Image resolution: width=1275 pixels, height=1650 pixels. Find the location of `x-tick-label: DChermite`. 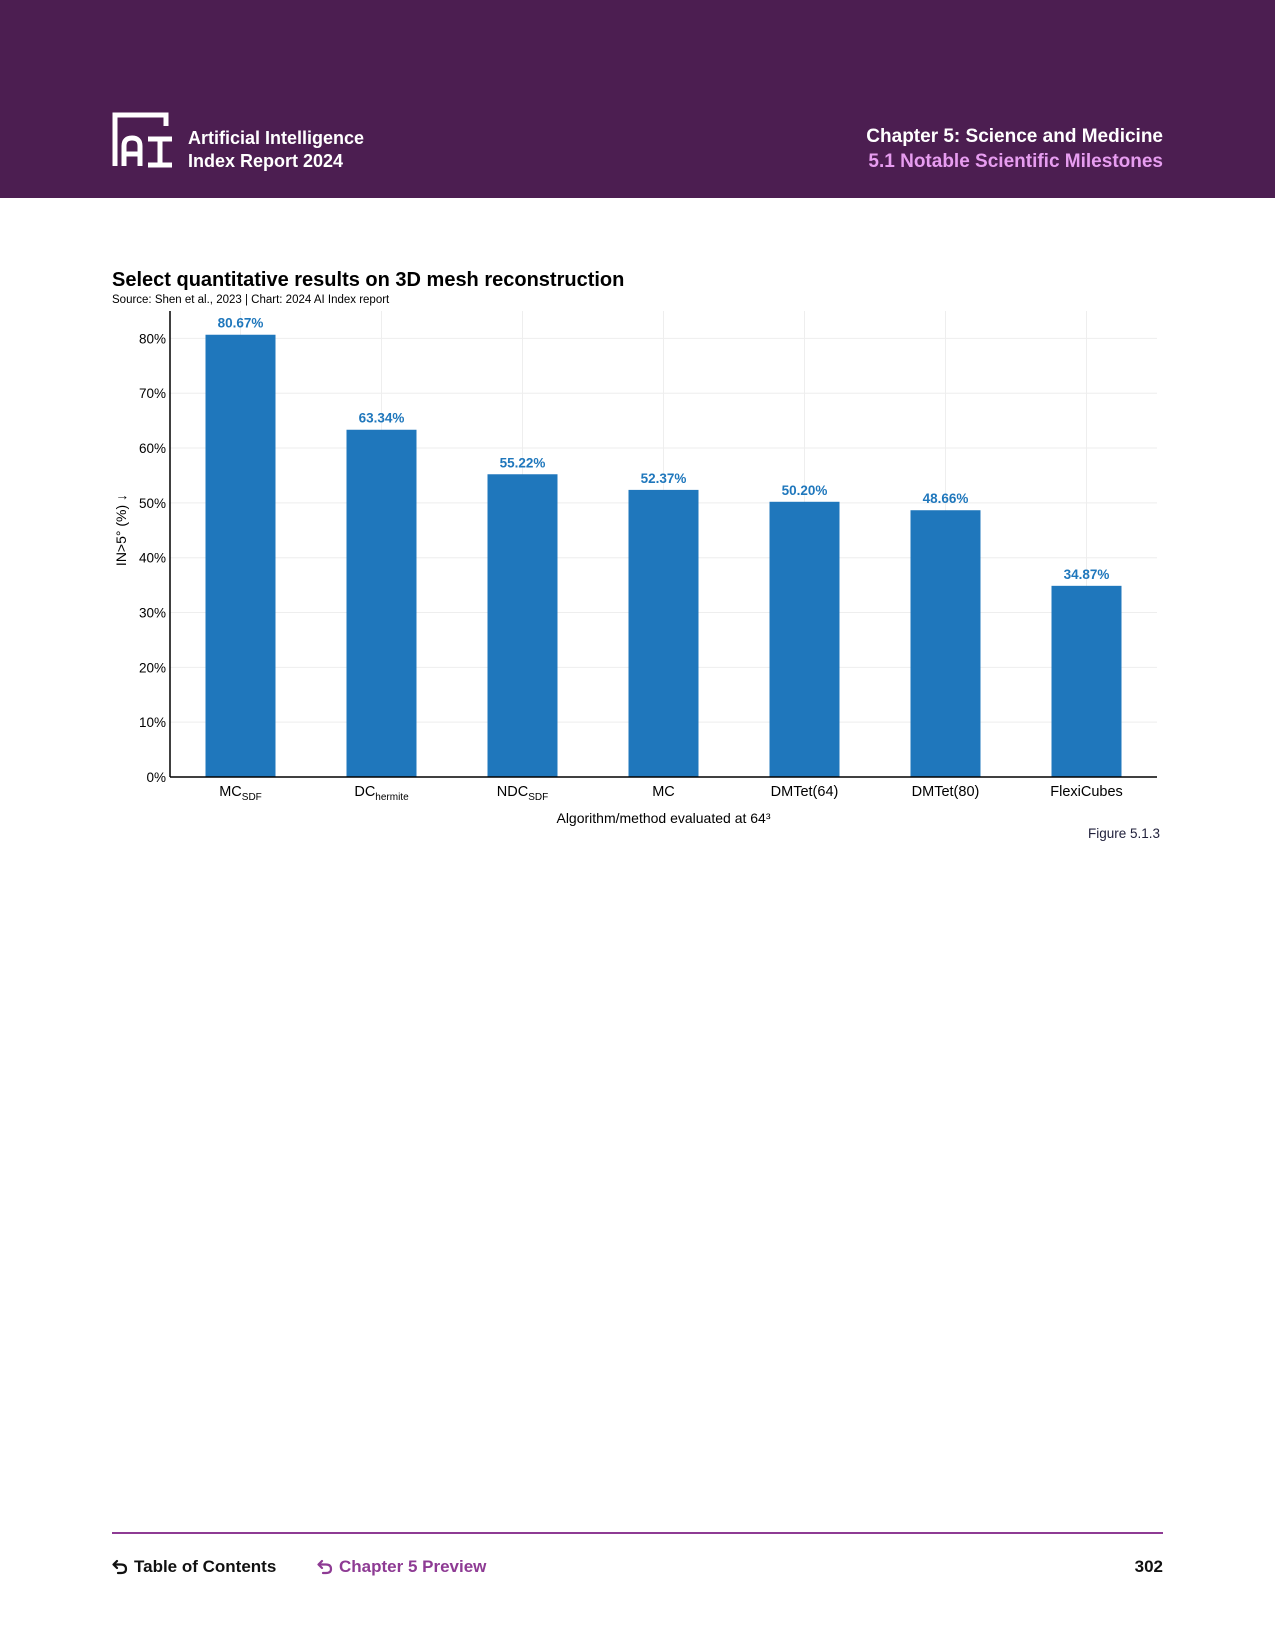

x-tick-label: DChermite is located at coordinates (381, 793).